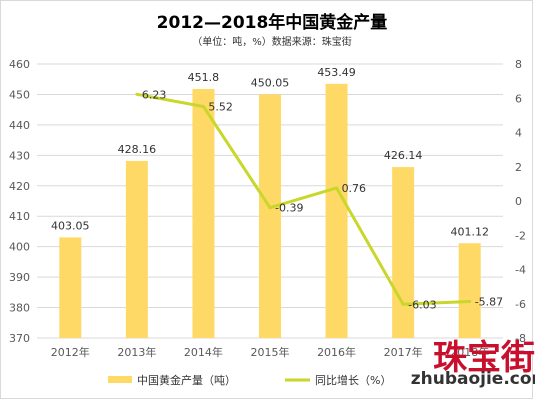  I want to click on watermark-en: zhubaojie.com, so click(473, 379).